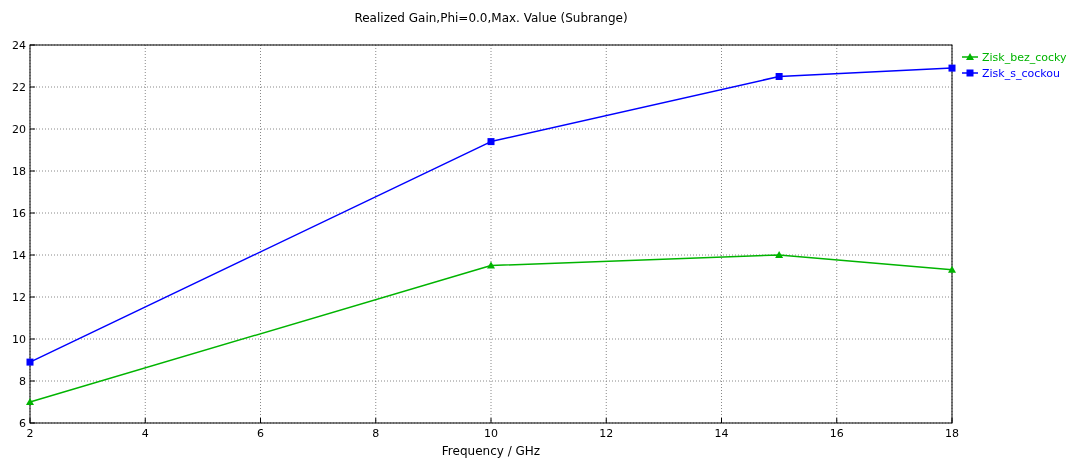 This screenshot has height=461, width=1082. What do you see at coordinates (19, 129) in the screenshot?
I see `y-tick-label: 20` at bounding box center [19, 129].